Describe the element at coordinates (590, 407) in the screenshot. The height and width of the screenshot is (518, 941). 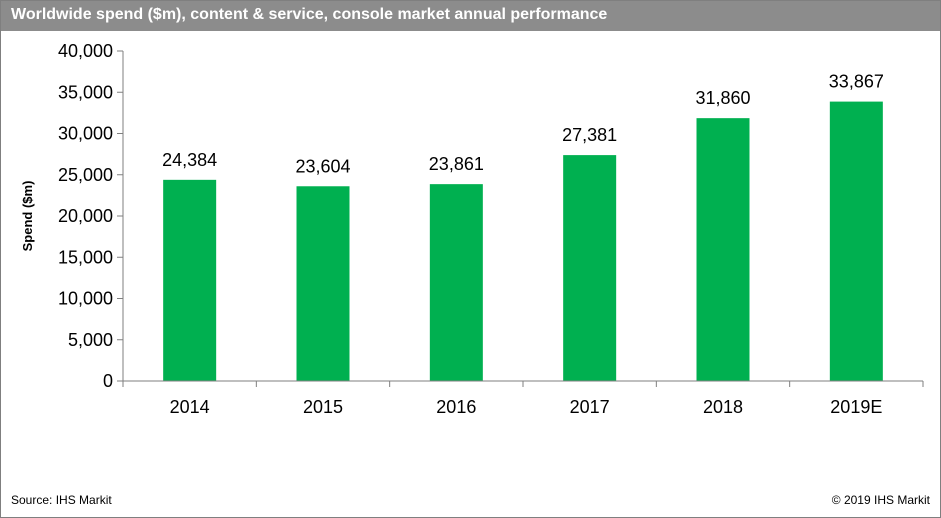
I see `x-tick-label: 2017` at that location.